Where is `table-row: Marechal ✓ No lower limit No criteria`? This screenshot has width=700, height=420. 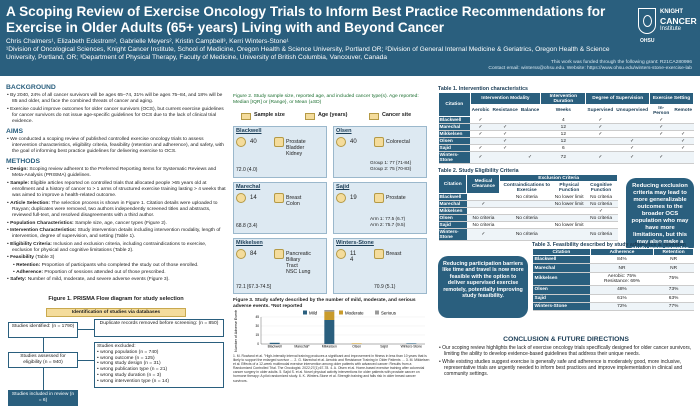 table-row: Marechal ✓ No lower limit No criteria is located at coordinates (528, 204).